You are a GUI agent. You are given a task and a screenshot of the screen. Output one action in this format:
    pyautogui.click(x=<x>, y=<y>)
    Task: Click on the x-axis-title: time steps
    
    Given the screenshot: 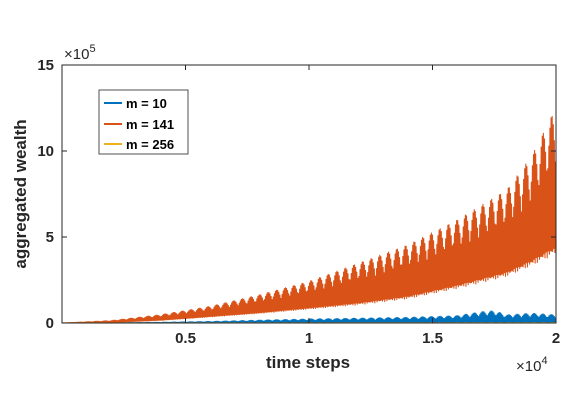 What is the action you would take?
    pyautogui.click(x=308, y=362)
    